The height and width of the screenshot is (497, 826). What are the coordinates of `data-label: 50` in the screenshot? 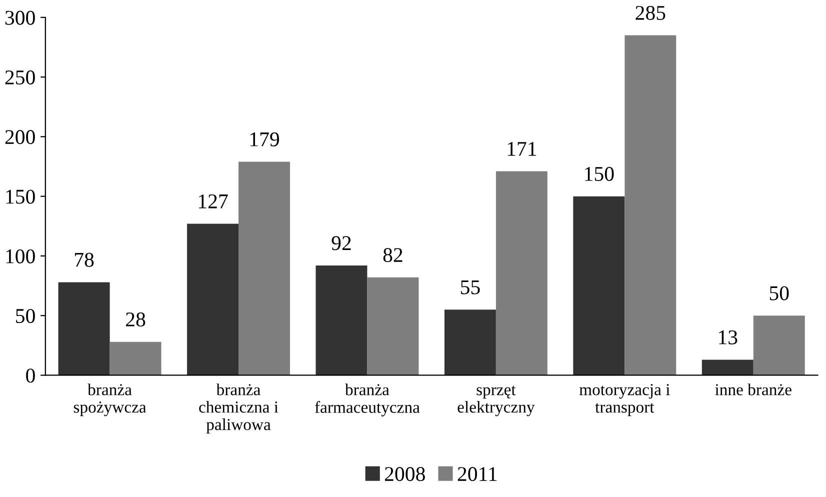 It's located at (779, 293).